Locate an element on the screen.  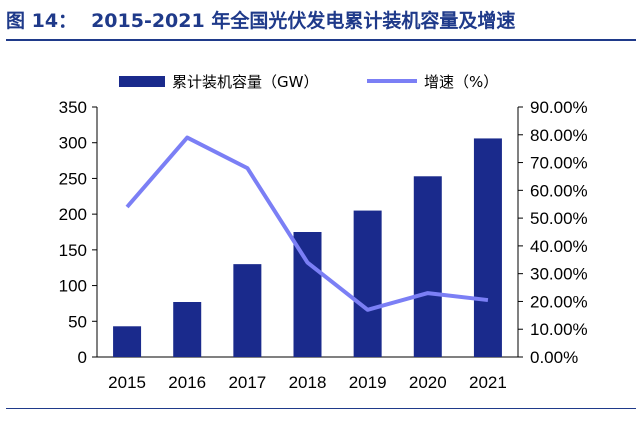
right-tick-label: 10.00% is located at coordinates (559, 329).